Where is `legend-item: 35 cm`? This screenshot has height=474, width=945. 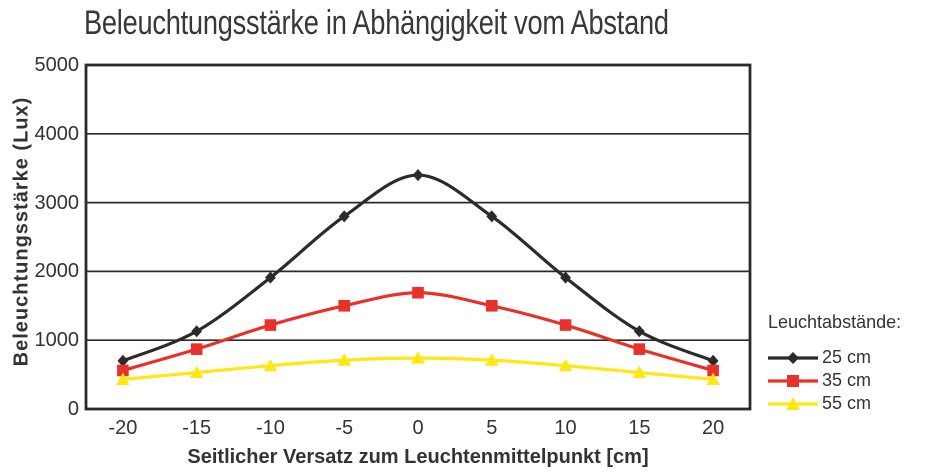
legend-item: 35 cm is located at coordinates (834, 380).